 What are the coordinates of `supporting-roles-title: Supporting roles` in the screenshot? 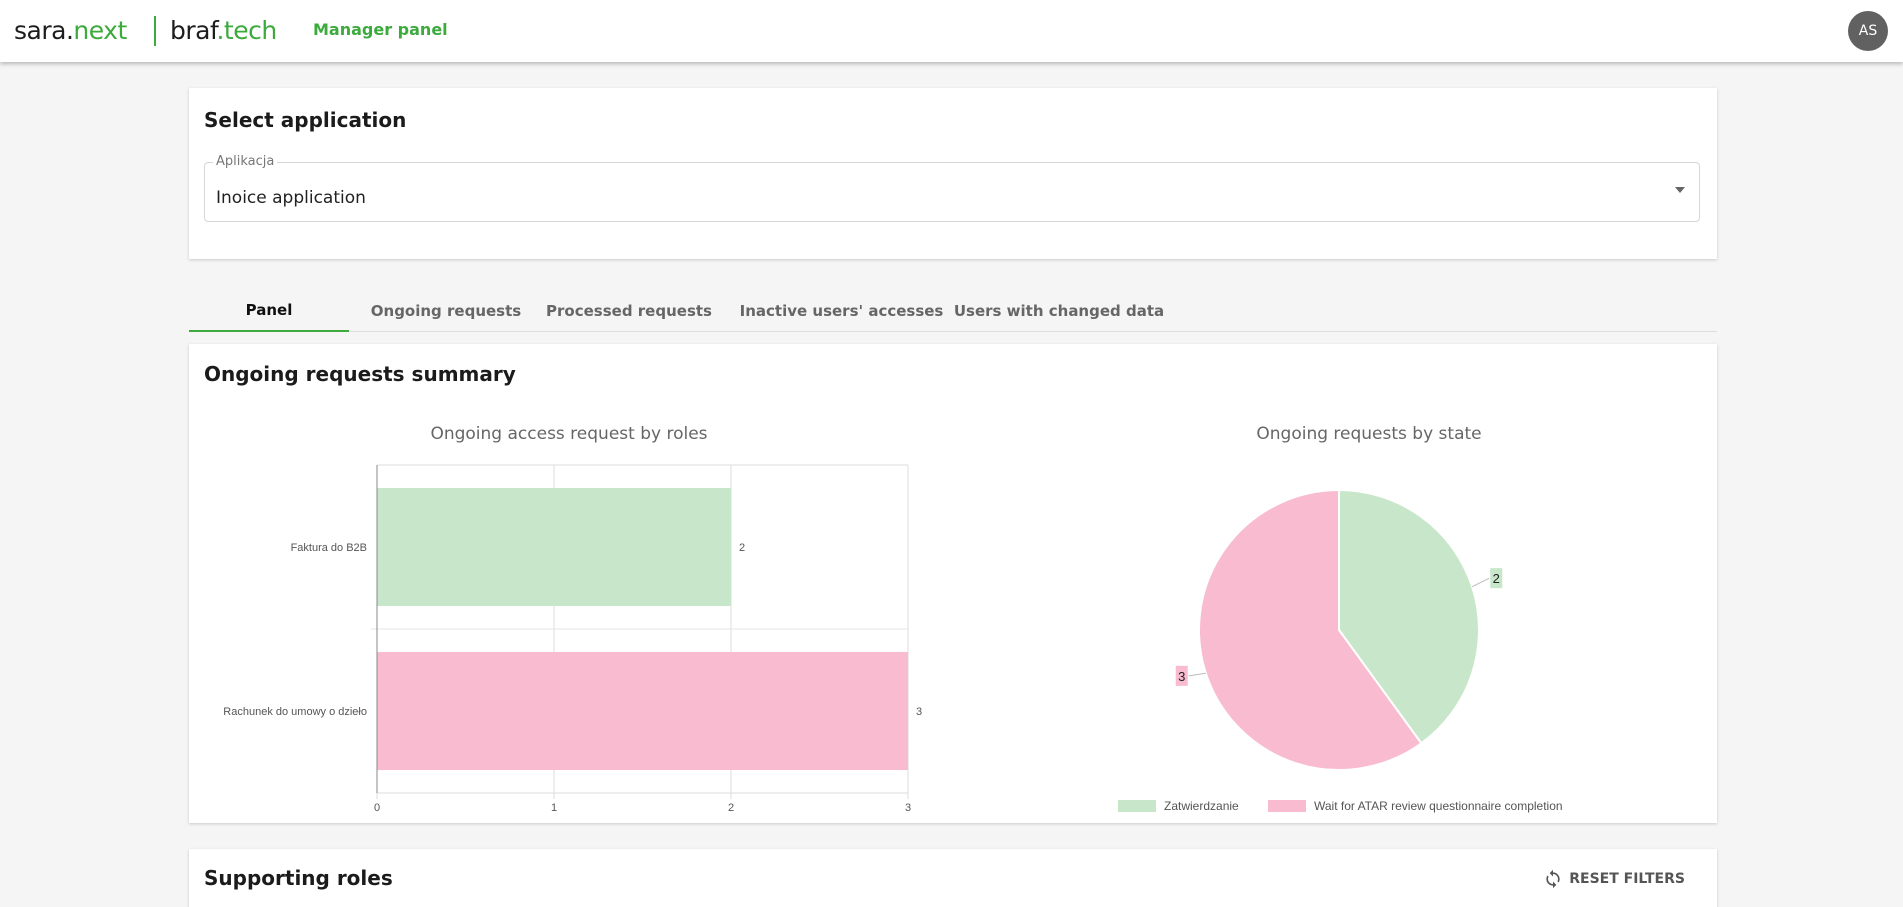 It's located at (298, 878).